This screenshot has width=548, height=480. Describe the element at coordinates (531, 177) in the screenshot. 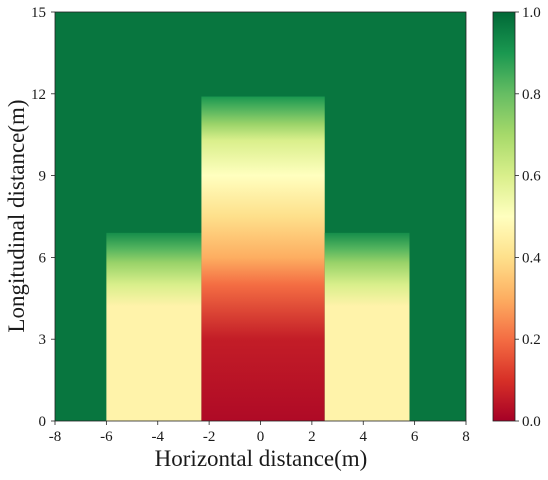

I see `colorbar-tick-label: 0.6` at that location.